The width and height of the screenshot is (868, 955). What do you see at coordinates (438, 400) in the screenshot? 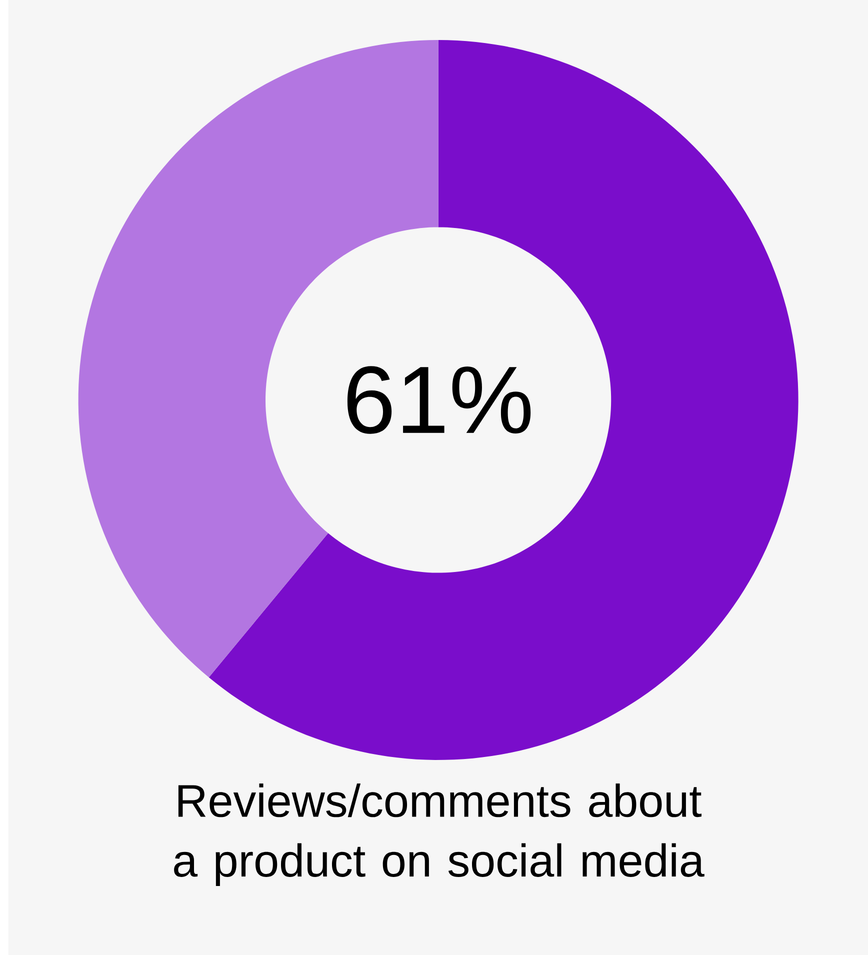
I see `data-label: 61%` at bounding box center [438, 400].